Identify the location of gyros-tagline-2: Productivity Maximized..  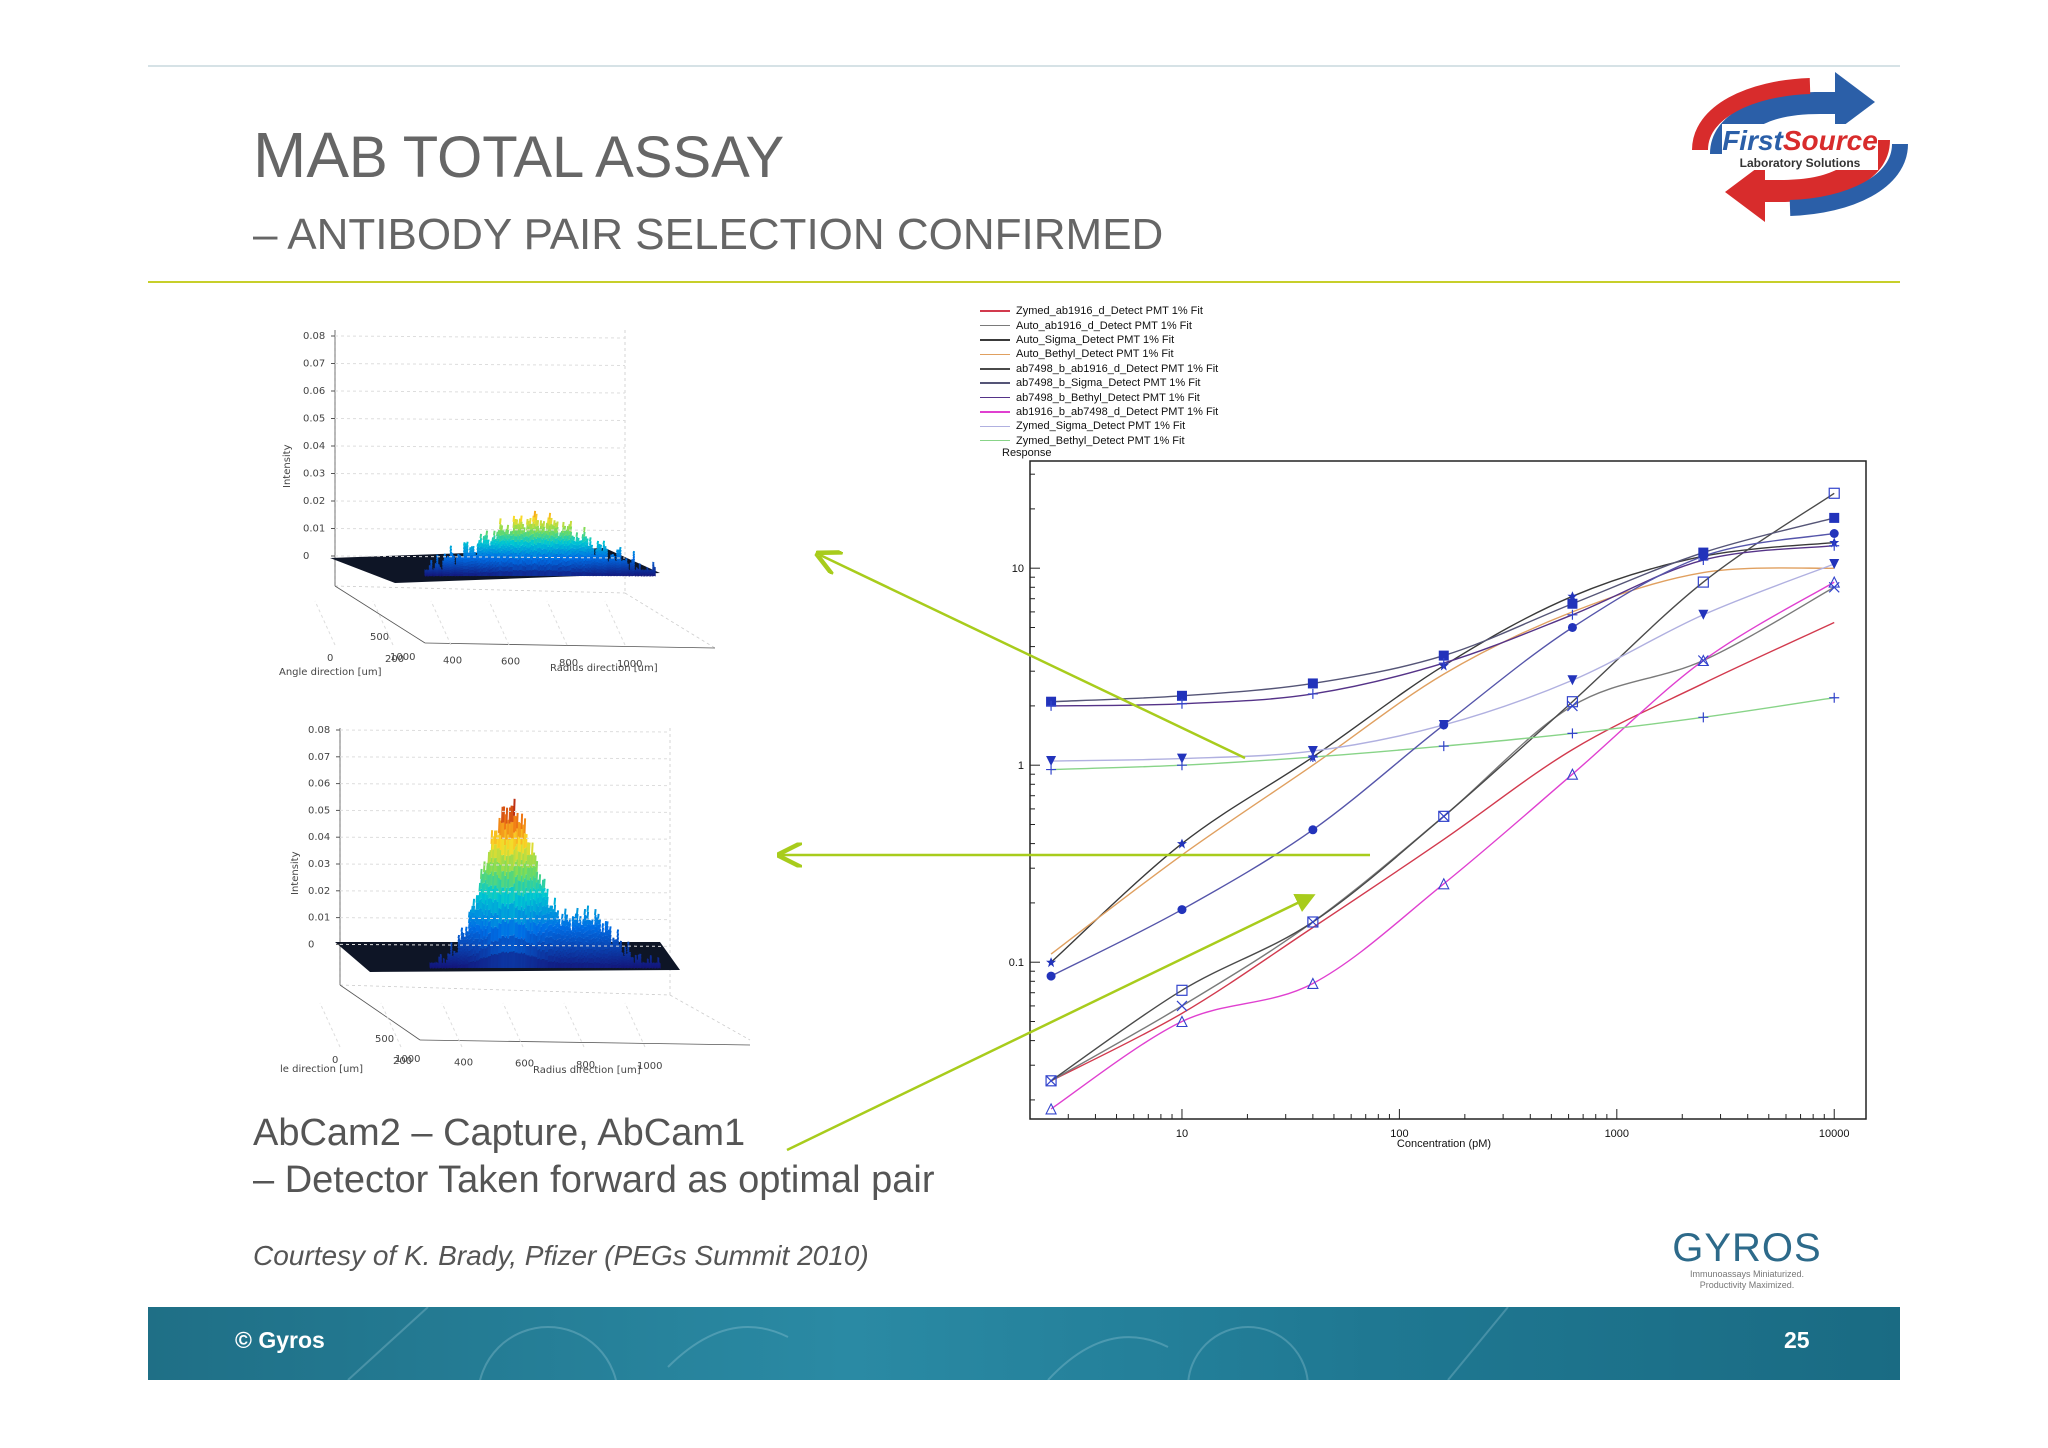
(1747, 1285).